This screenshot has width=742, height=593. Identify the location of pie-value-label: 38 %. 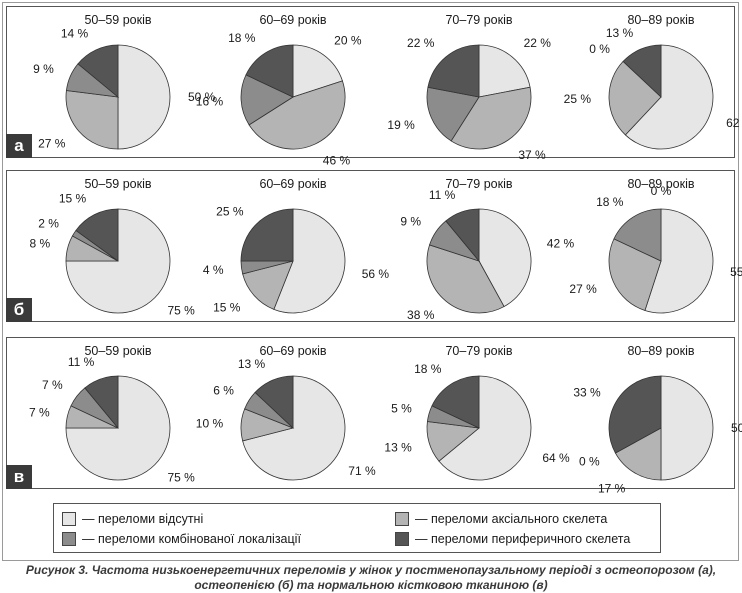
(421, 315).